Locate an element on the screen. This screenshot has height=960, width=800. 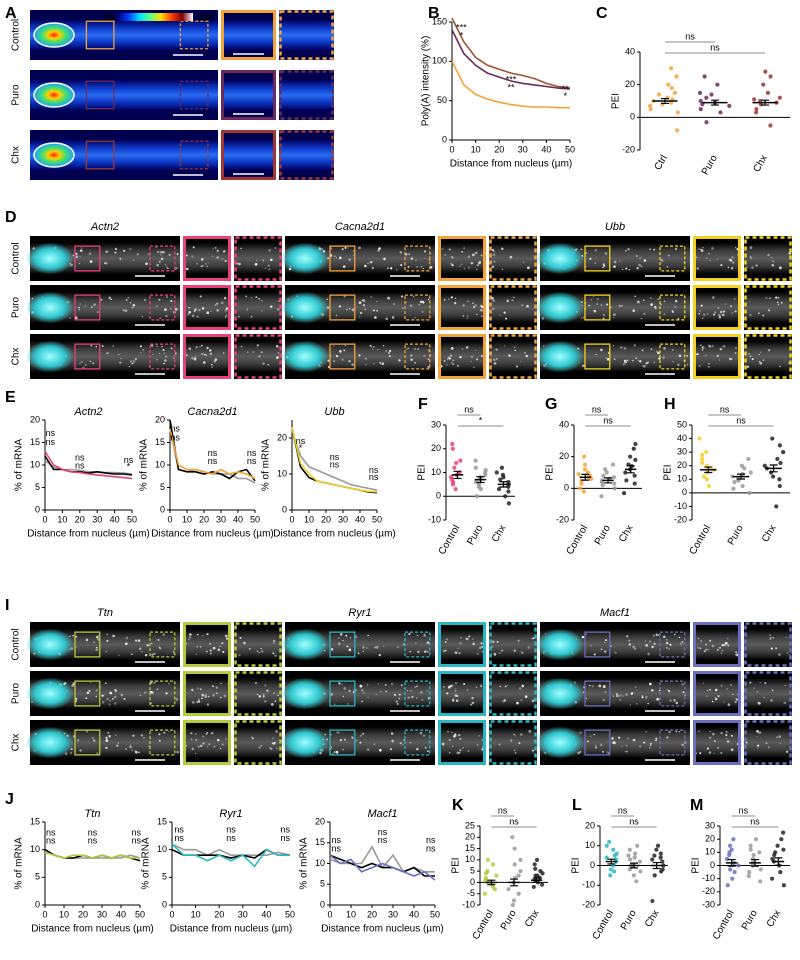
x-tick-label: Chx is located at coordinates (626, 533).